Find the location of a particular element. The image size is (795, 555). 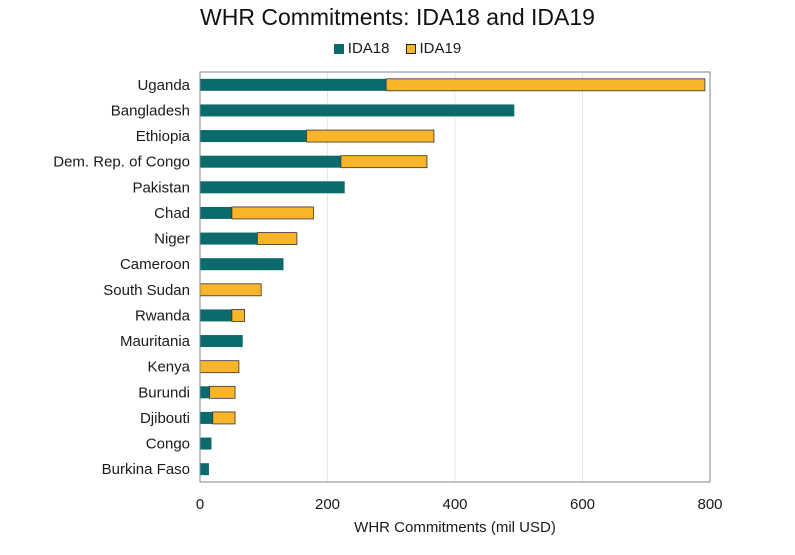

legend-label-ida19: IDA19 is located at coordinates (440, 48).